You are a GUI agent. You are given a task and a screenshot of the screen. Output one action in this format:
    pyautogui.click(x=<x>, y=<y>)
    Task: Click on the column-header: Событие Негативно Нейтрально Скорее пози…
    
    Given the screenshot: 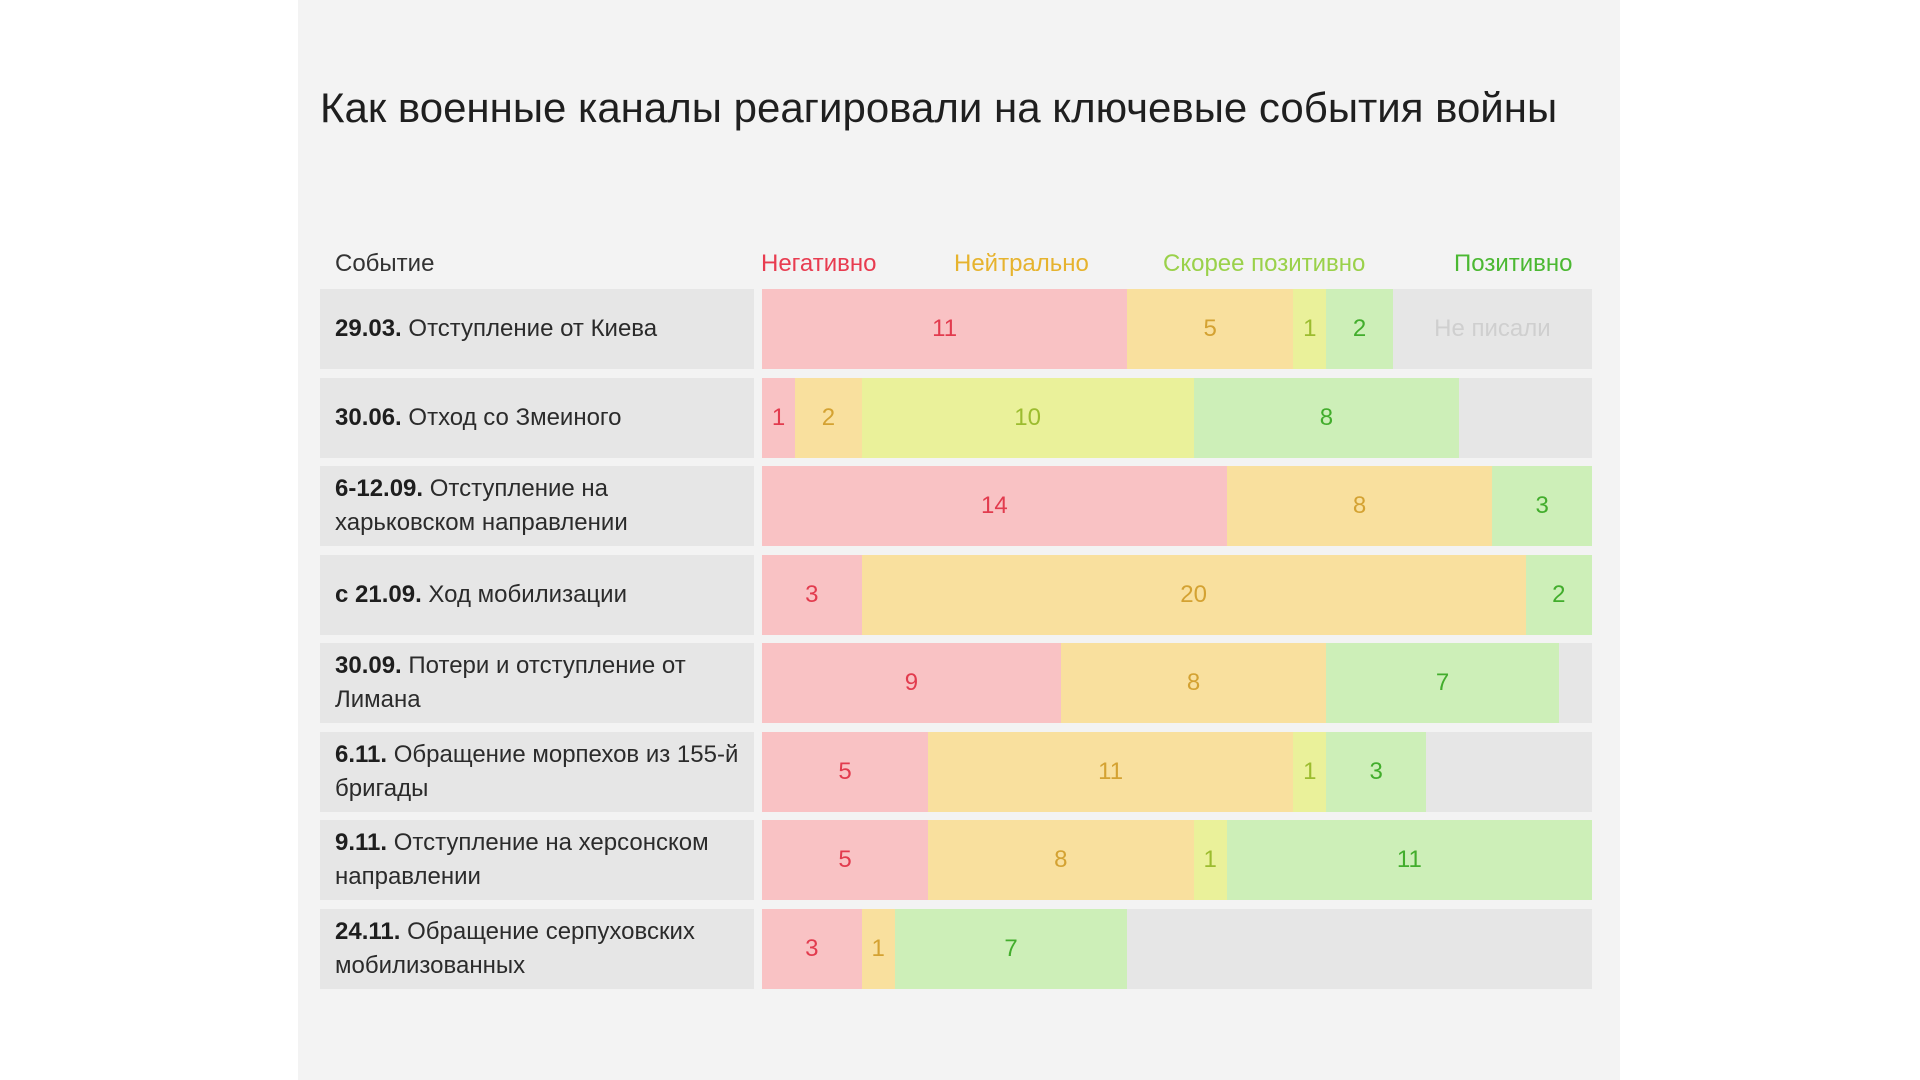 What is the action you would take?
    pyautogui.click(x=956, y=264)
    